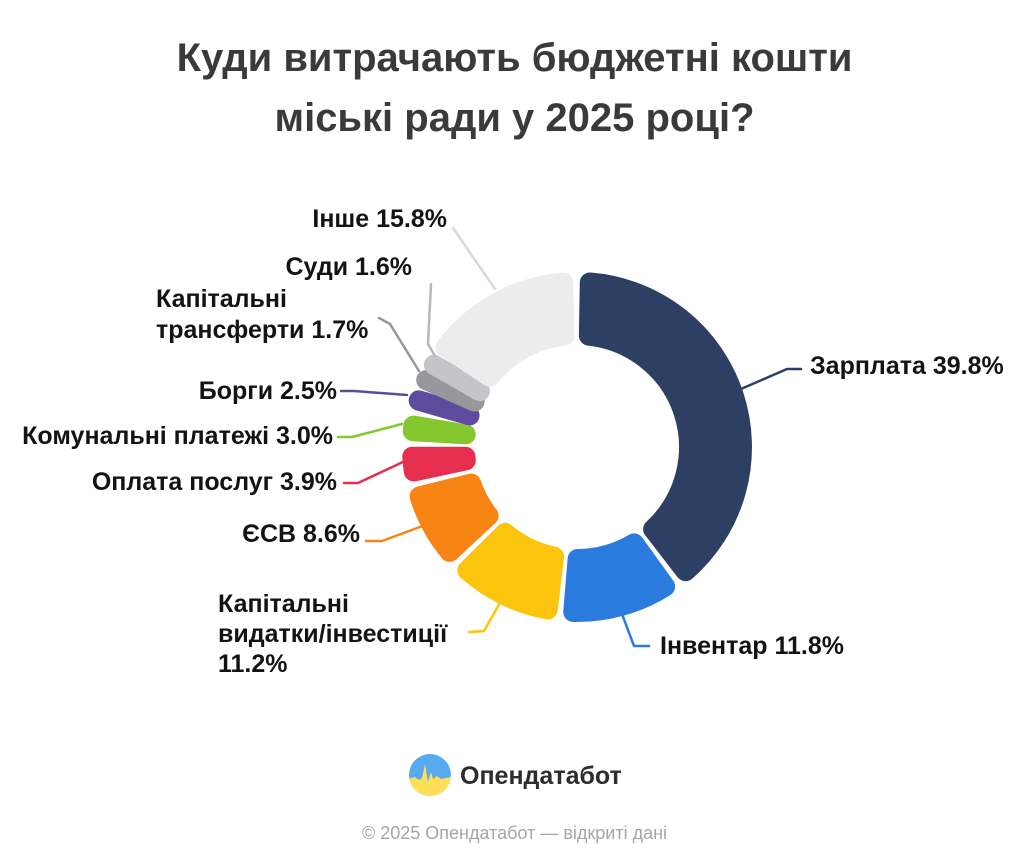 This screenshot has height=855, width=1029. What do you see at coordinates (348, 267) in the screenshot?
I see `callout-sudy: Суди 1.6%` at bounding box center [348, 267].